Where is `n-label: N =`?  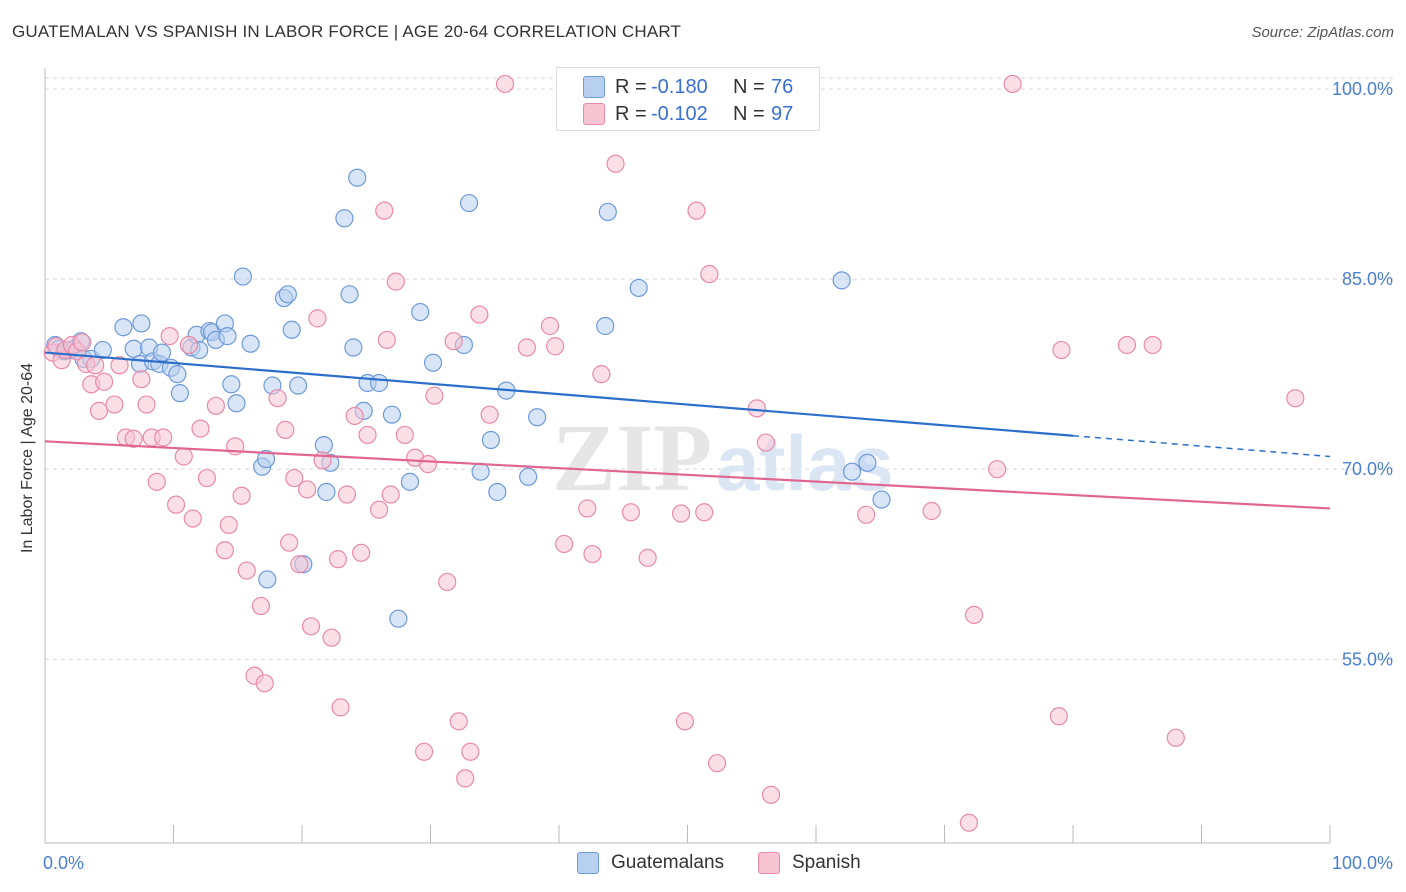 n-label: N = is located at coordinates (749, 86).